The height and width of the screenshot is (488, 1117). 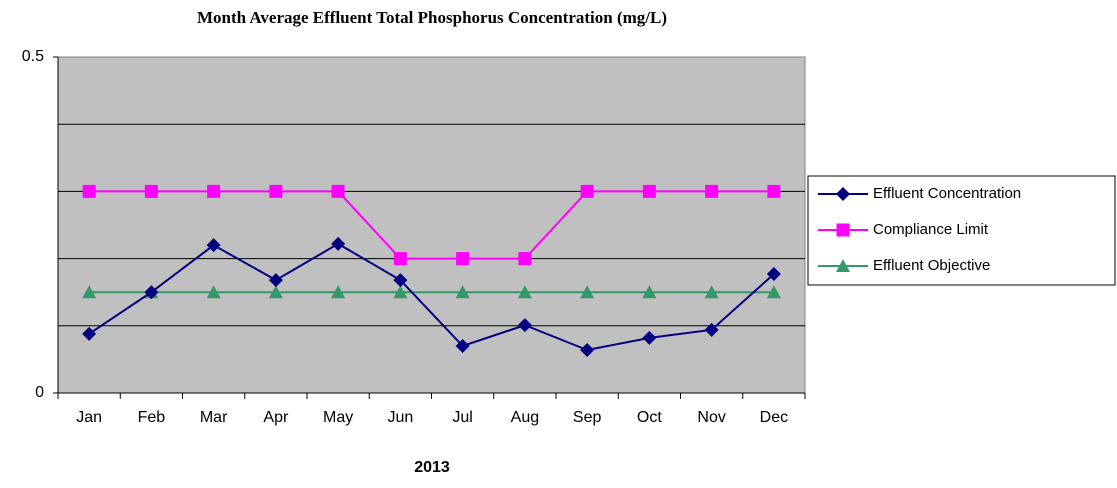 I want to click on x-tick-label: May, so click(x=338, y=417).